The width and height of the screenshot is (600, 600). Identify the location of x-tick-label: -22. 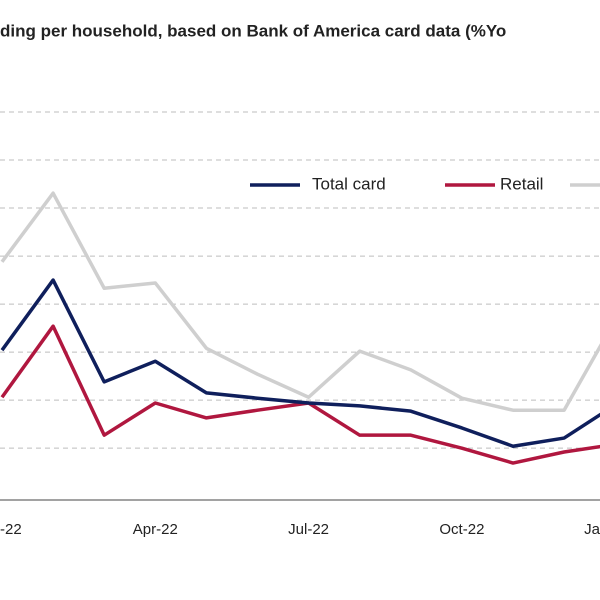
(11, 529).